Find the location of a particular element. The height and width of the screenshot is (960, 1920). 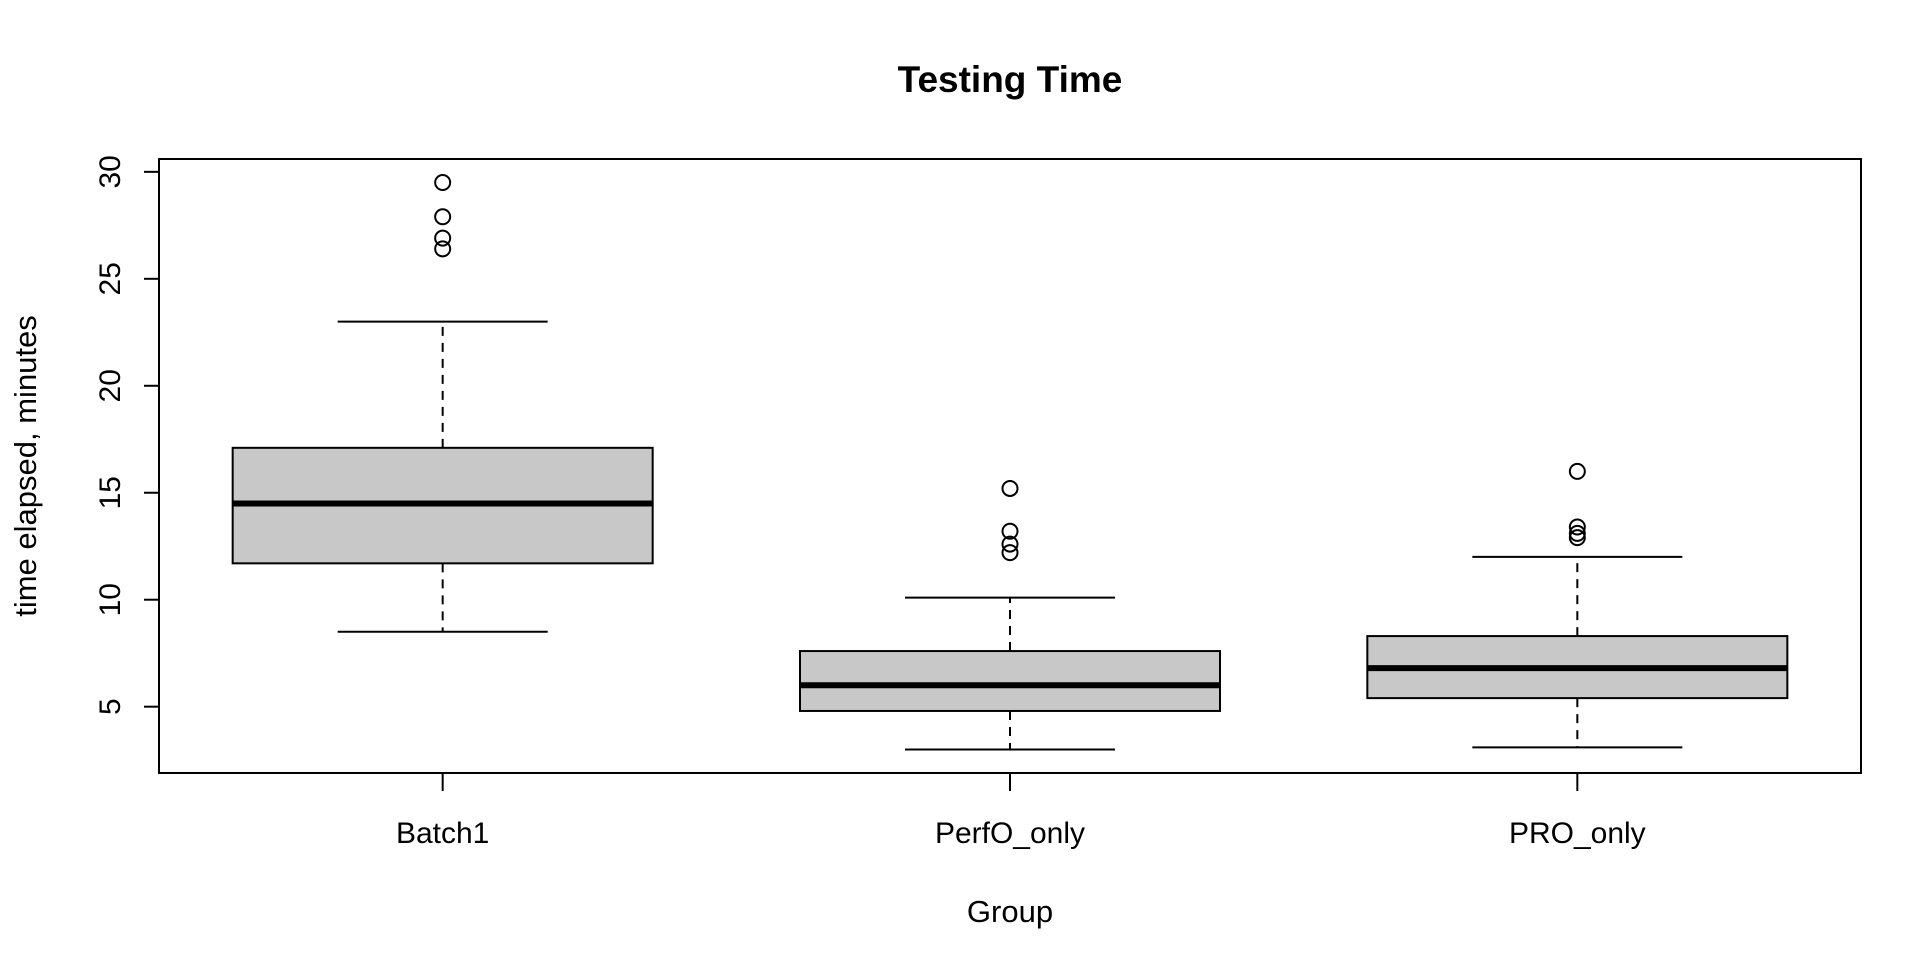

x-tick-label: PerfO_only is located at coordinates (1010, 833).